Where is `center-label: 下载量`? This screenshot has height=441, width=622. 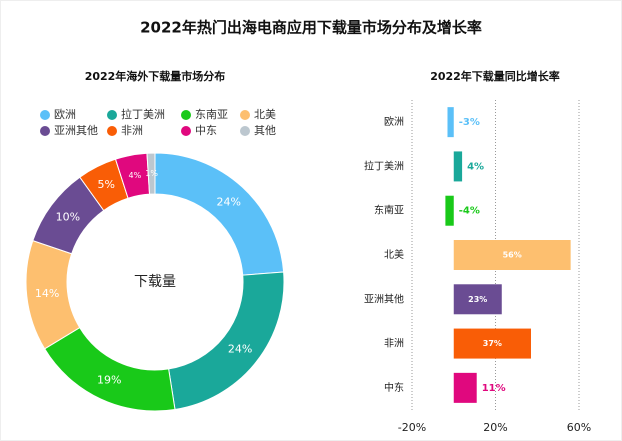 center-label: 下载量 is located at coordinates (155, 282).